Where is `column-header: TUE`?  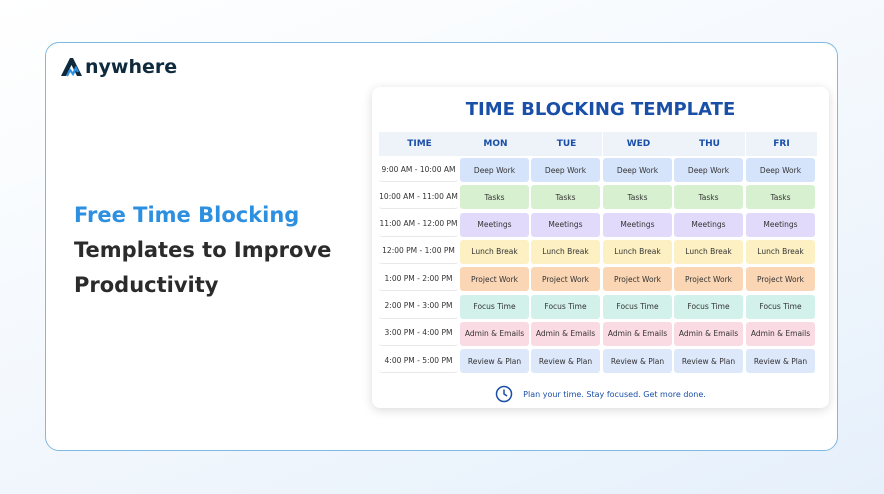 column-header: TUE is located at coordinates (566, 144).